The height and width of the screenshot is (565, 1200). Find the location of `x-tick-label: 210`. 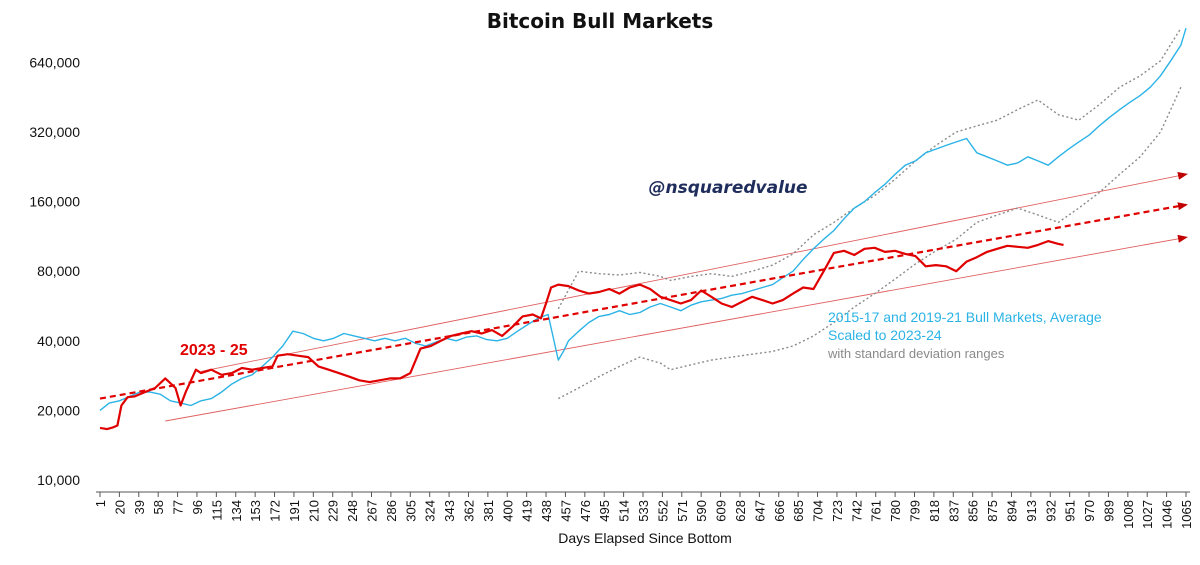

x-tick-label: 210 is located at coordinates (313, 511).